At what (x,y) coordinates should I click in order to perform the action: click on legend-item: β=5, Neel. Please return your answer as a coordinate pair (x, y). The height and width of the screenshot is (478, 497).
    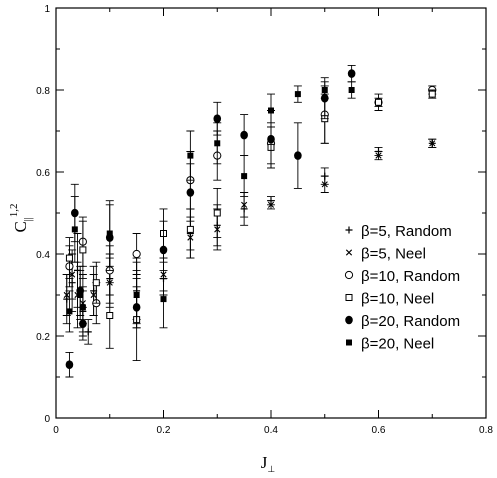
    Looking at the image, I should click on (385, 254).